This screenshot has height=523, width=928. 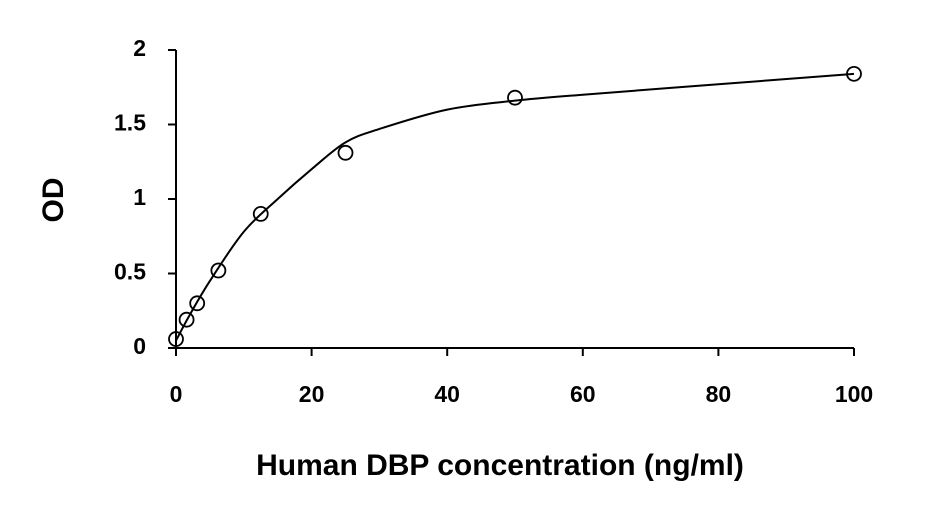 I want to click on y-tick-label: 1.5, so click(x=130, y=123).